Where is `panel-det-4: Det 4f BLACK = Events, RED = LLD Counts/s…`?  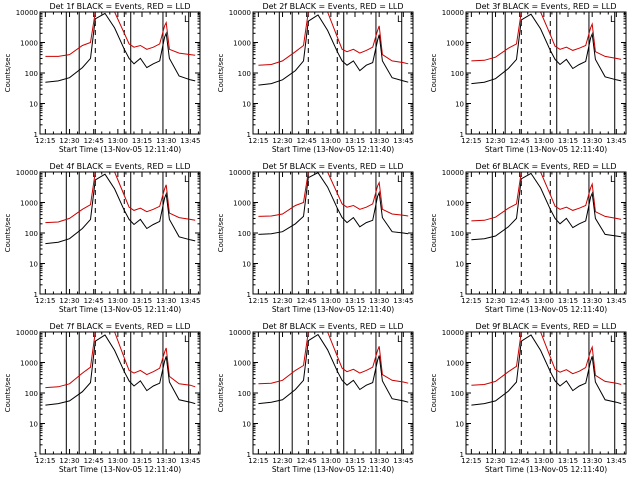
panel-det-4: Det 4f BLACK = Events, RED = LLD Counts/s… is located at coordinates (102, 238).